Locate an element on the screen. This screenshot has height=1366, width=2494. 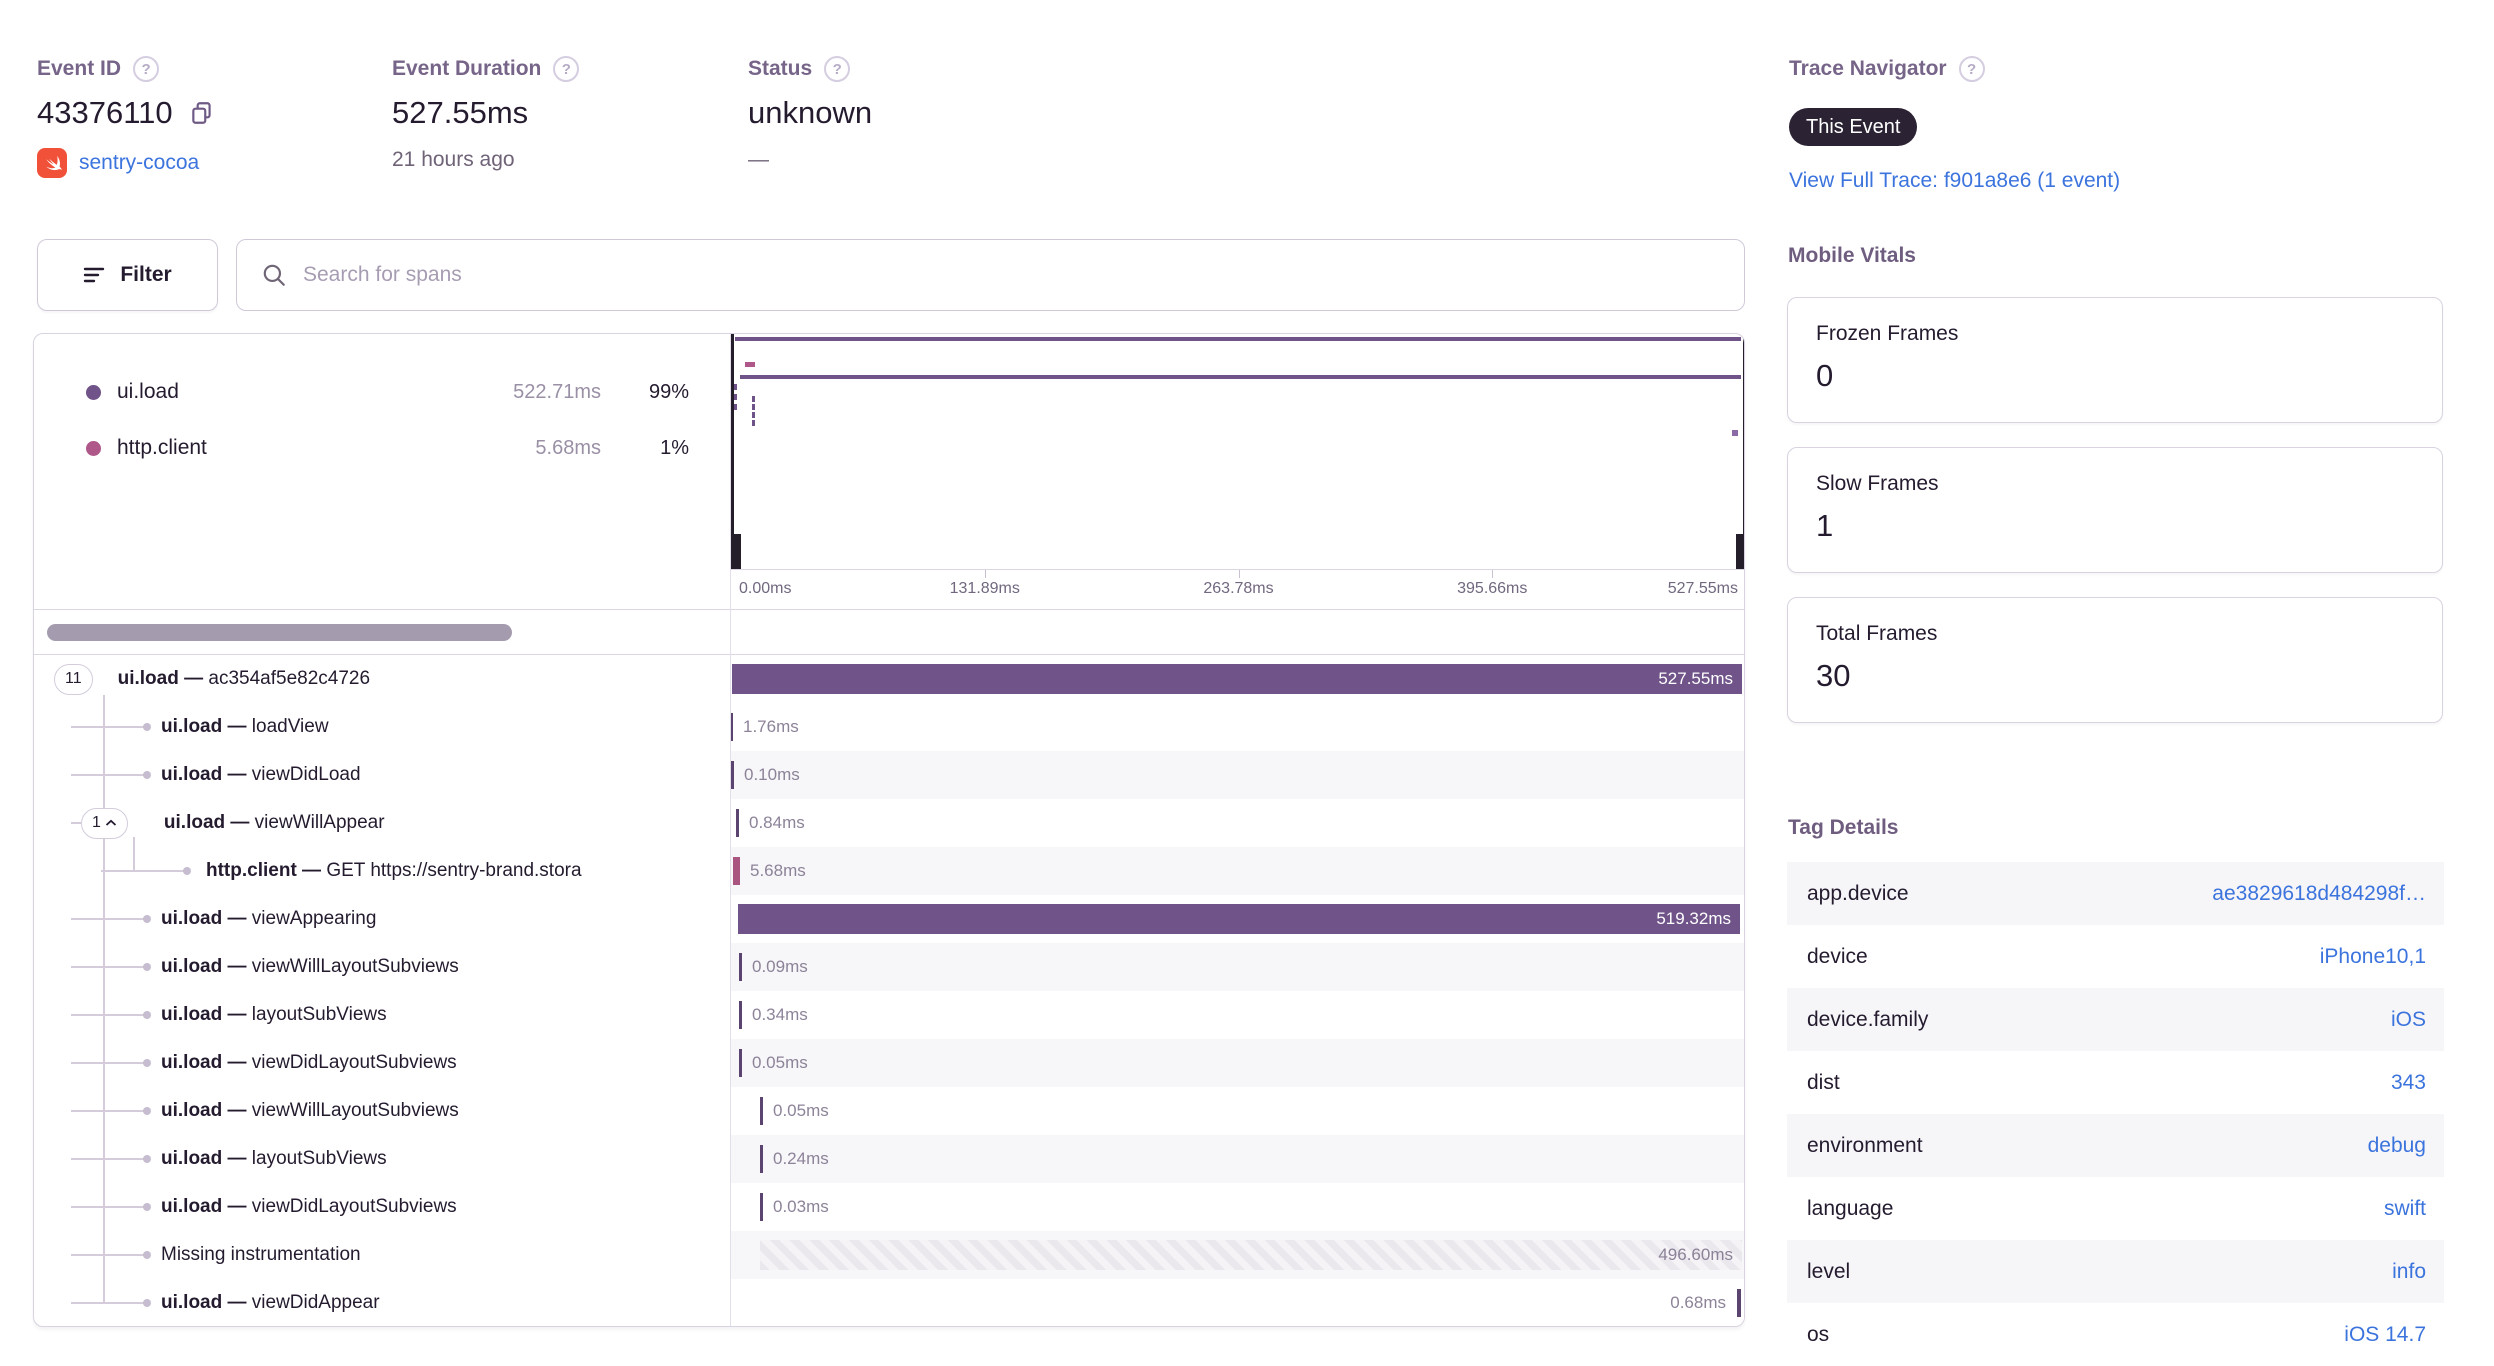
span-children-toggle: 11 is located at coordinates (73, 679).